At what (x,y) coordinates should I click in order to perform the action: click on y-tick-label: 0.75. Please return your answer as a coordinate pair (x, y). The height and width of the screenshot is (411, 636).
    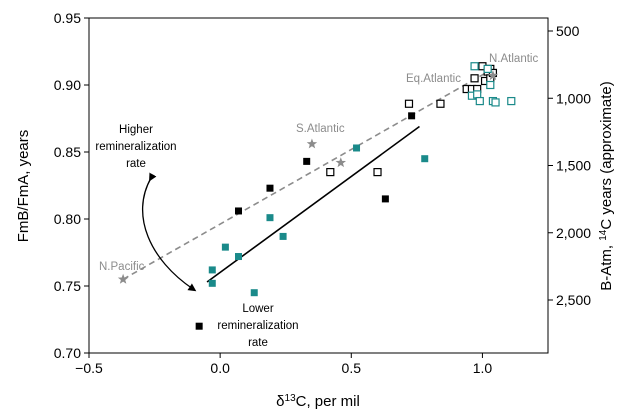
    Looking at the image, I should click on (67, 286).